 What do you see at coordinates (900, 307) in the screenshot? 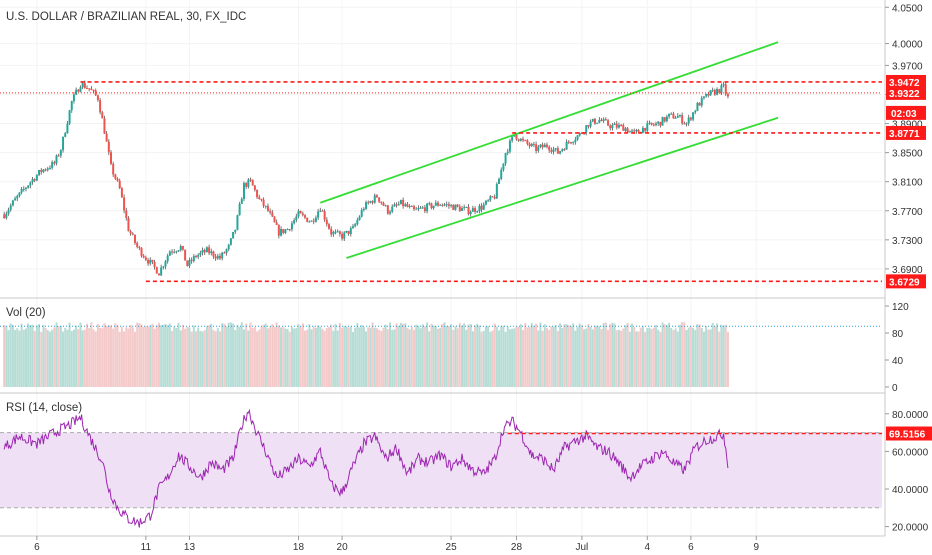
I see `volume-tick-label: 120` at bounding box center [900, 307].